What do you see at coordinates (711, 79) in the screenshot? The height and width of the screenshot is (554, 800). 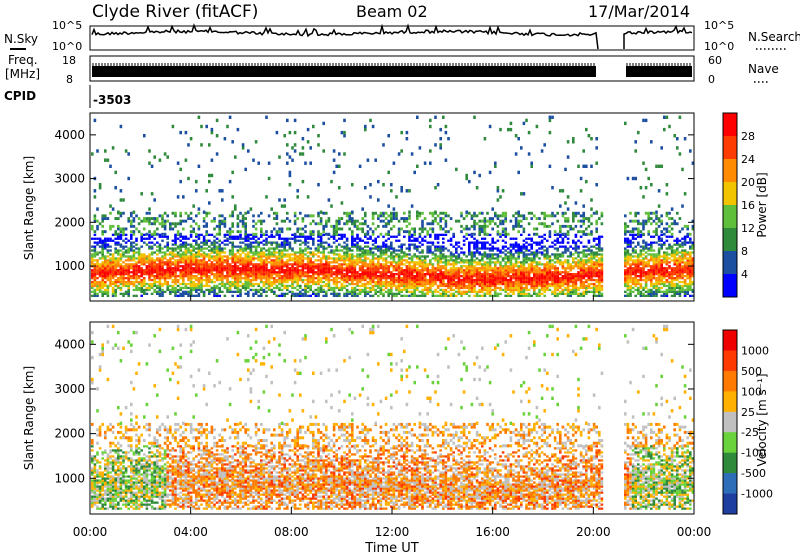 I see `nave-tick-bottom: 0` at bounding box center [711, 79].